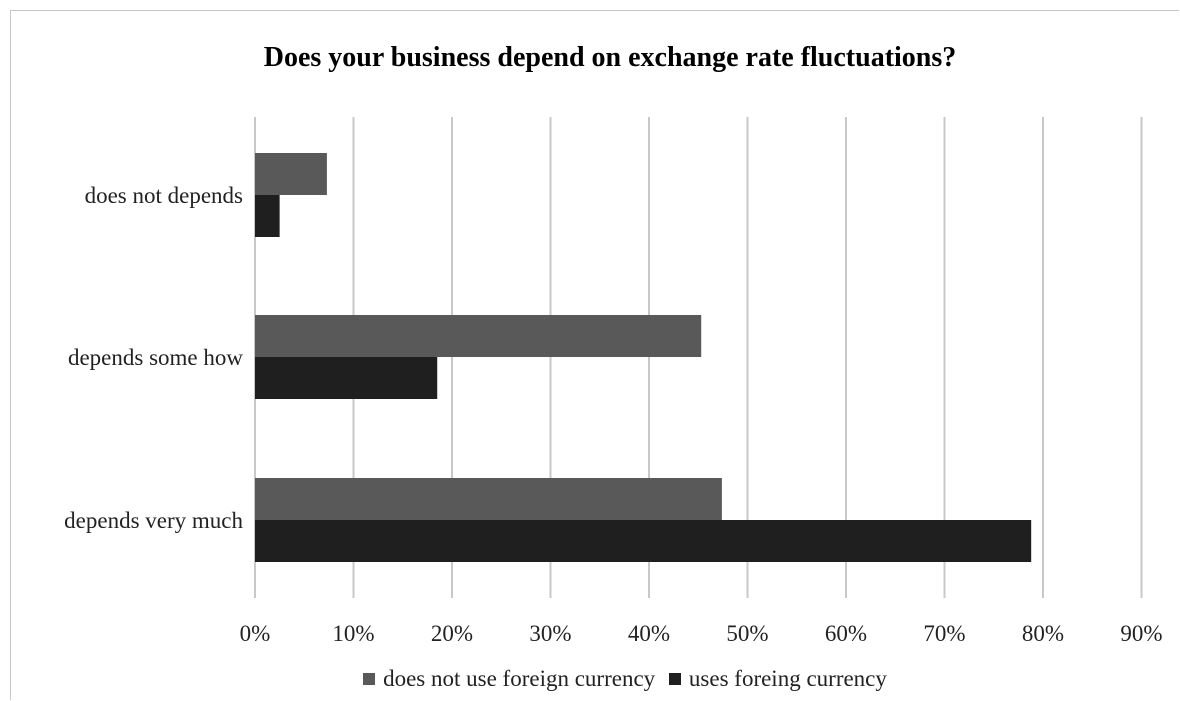 The image size is (1180, 701). I want to click on legend-item-1: uses foreing currency, so click(777, 679).